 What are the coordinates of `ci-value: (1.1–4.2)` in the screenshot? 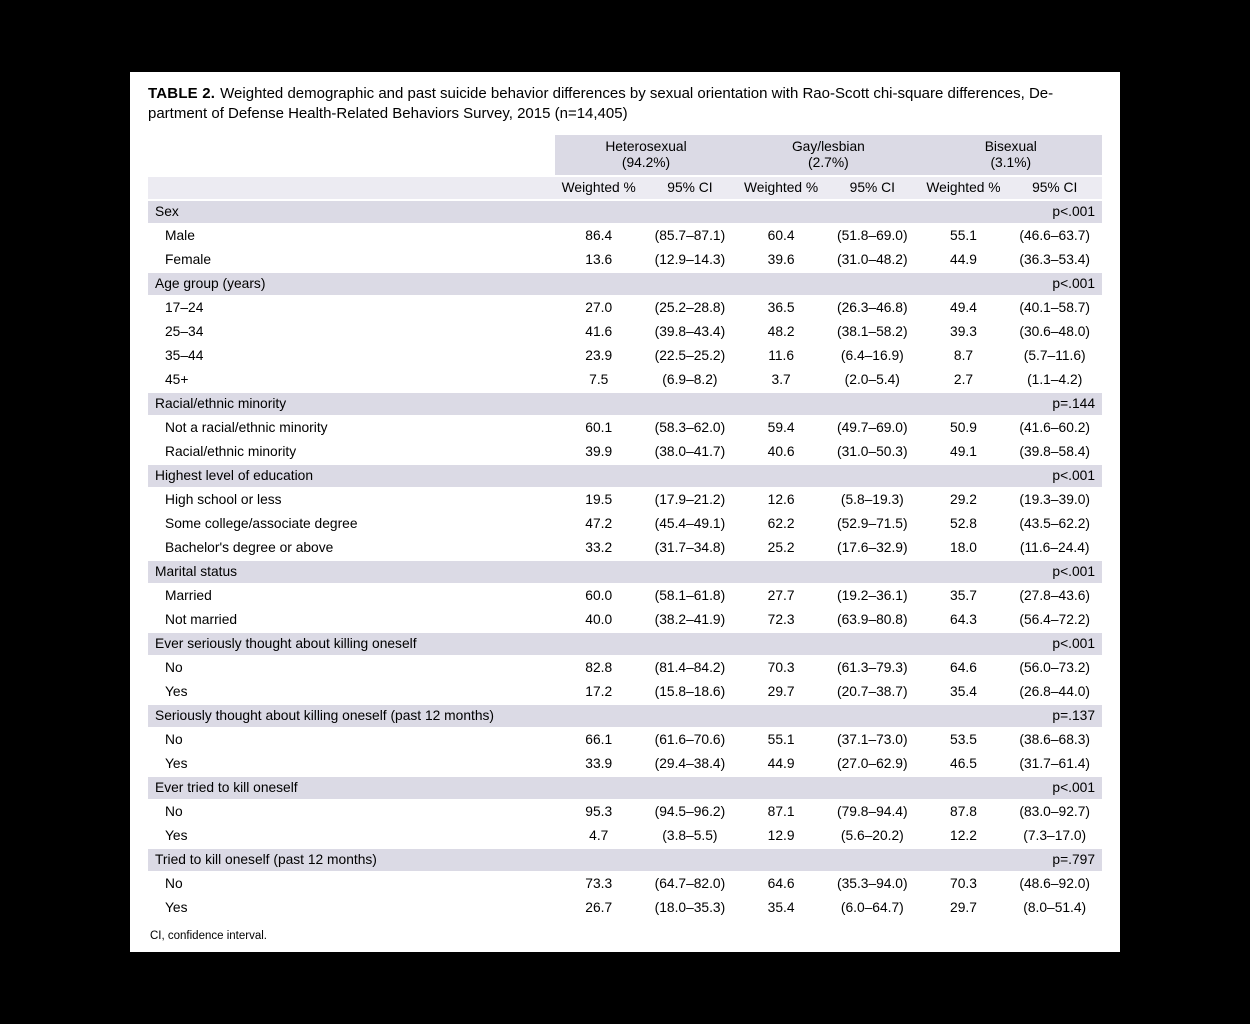 It's located at (1055, 379).